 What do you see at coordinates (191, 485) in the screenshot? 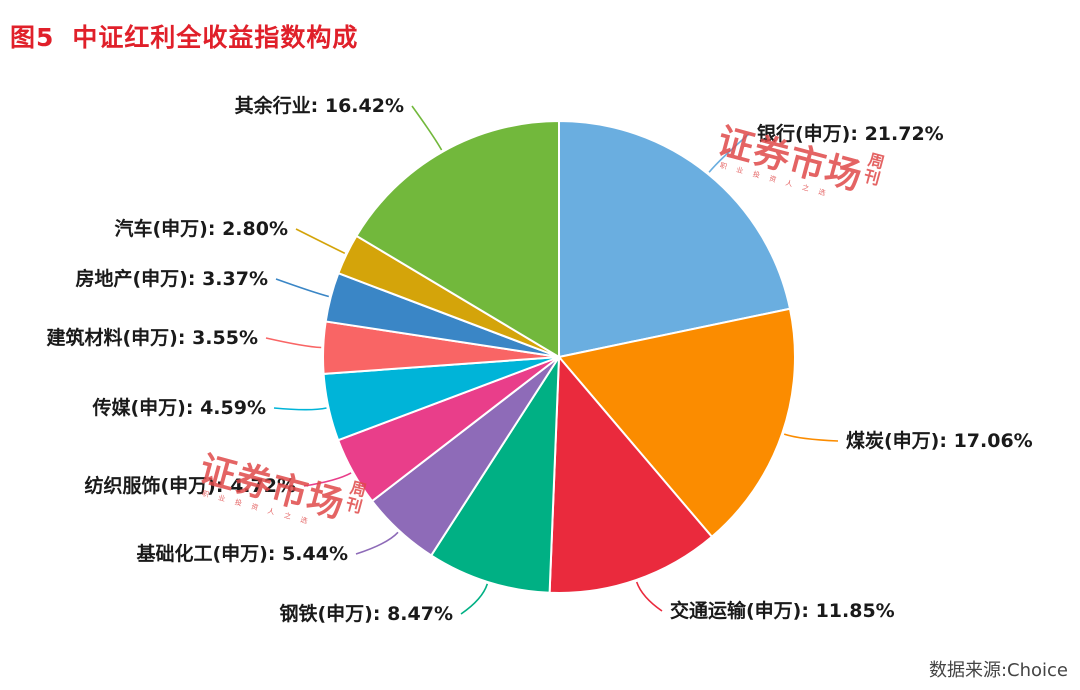
I see `slice-label: 纺织服饰(申万): 4.72%` at bounding box center [191, 485].